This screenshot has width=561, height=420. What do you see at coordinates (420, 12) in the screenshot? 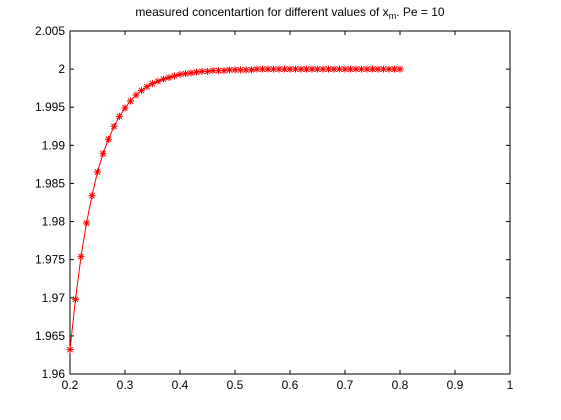
I see `chart-title-suffix: . Pe = 10` at bounding box center [420, 12].